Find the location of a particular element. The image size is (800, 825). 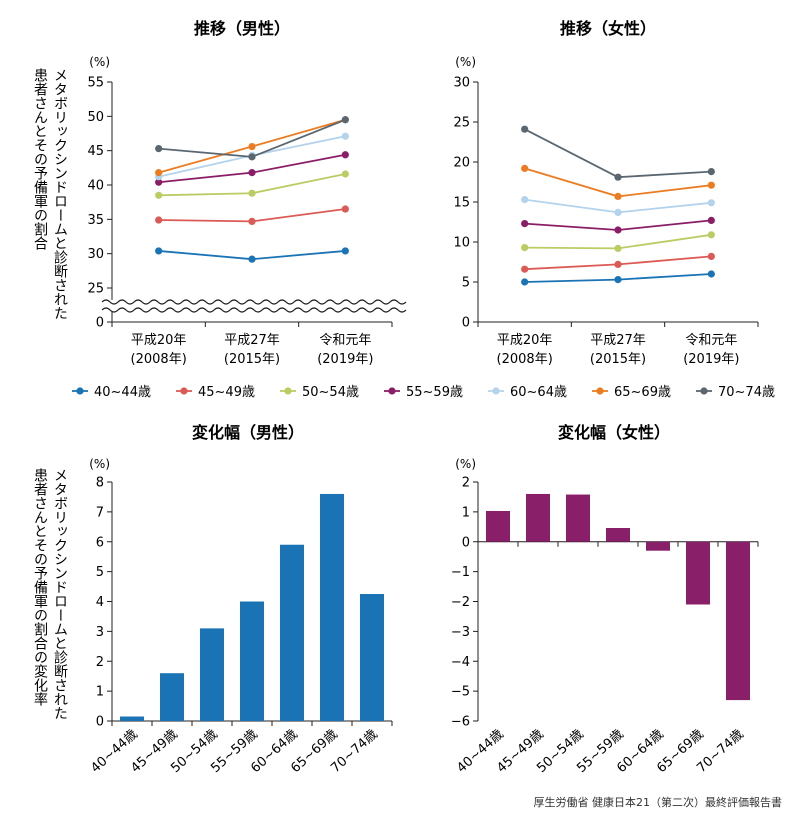

y-tick-label: 20 is located at coordinates (461, 163).